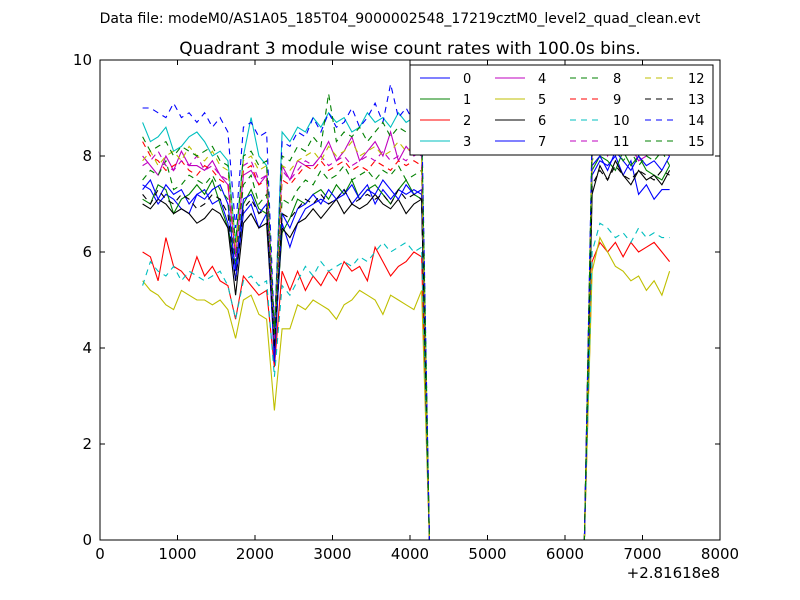  Describe the element at coordinates (673, 573) in the screenshot. I see `x-axis-offset-label: +2.81618e8` at that location.